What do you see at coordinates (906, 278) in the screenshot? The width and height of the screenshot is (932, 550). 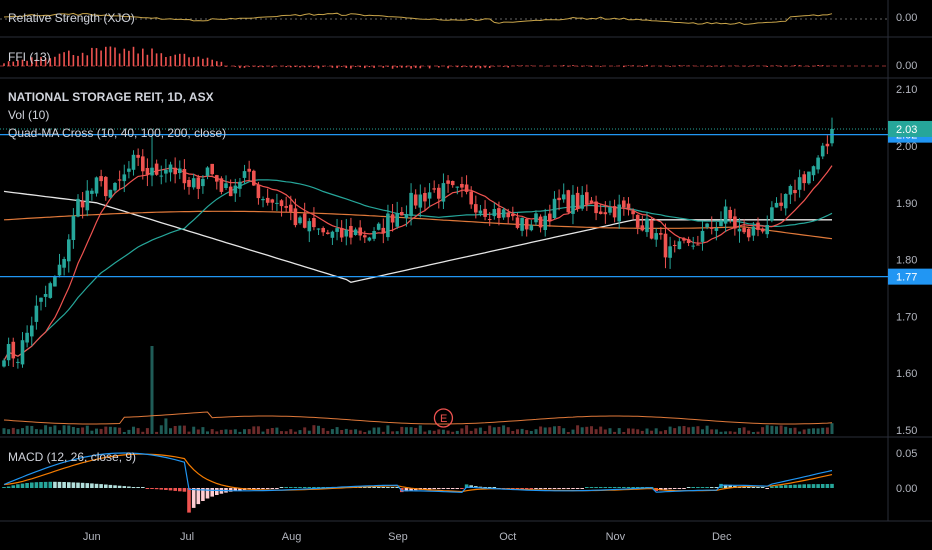 I see `horizontal-line-price-label: 1.77` at bounding box center [906, 278].